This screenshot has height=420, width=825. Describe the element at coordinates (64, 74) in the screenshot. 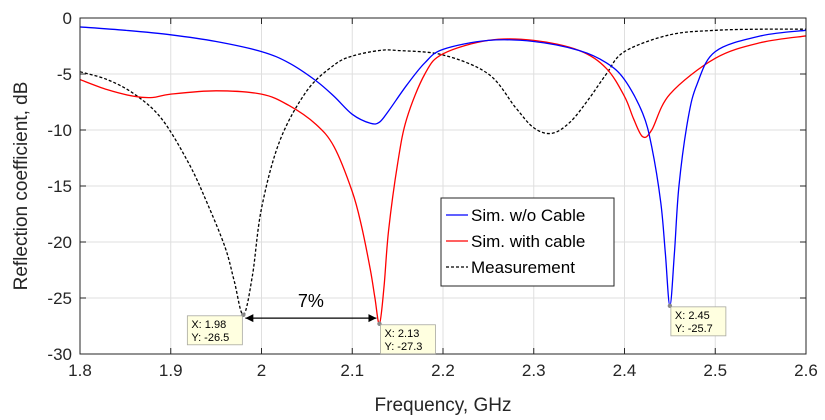

I see `y-tick-label: -5` at that location.